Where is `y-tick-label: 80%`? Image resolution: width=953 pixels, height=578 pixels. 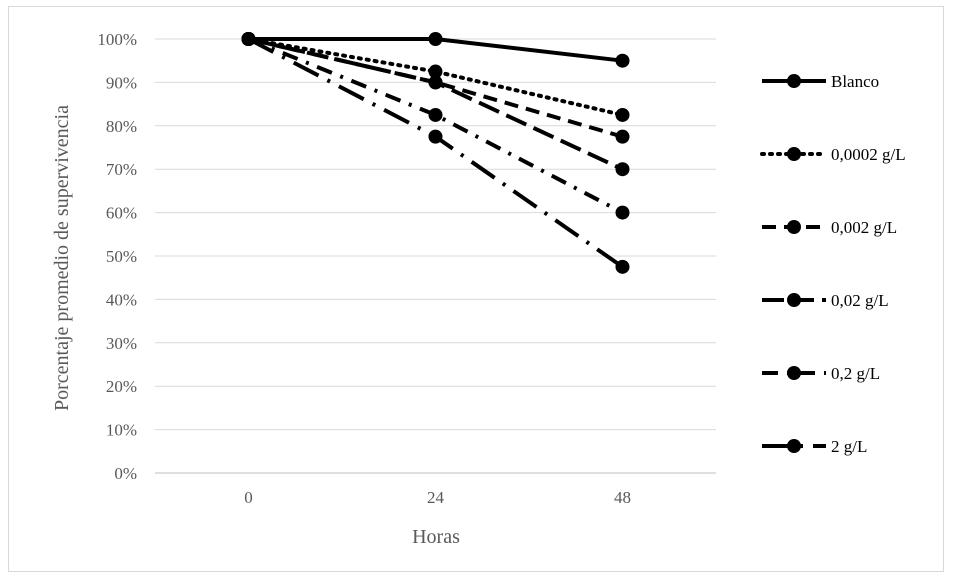
y-tick-label: 80% is located at coordinates (121, 126).